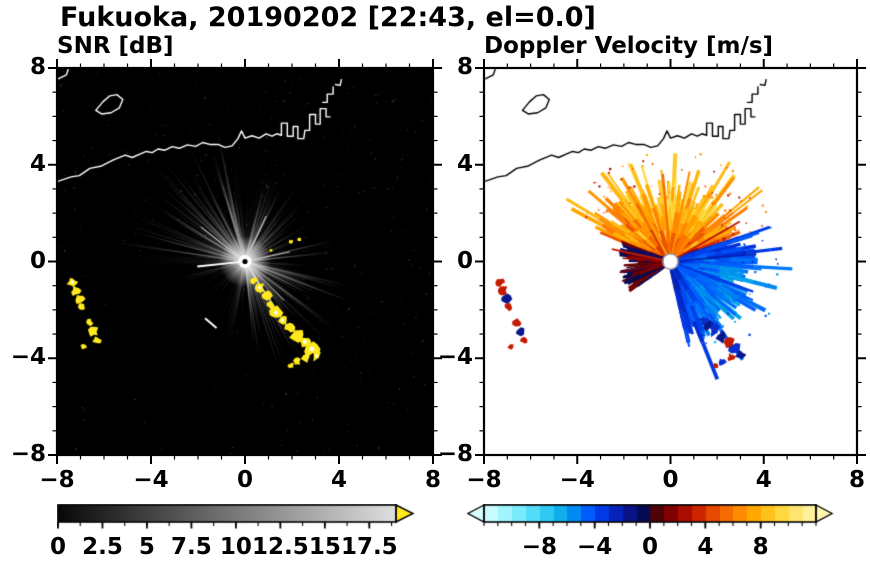 This screenshot has height=570, width=870. Describe the element at coordinates (656, 517) in the screenshot. I see `velocity-colorbar` at that location.